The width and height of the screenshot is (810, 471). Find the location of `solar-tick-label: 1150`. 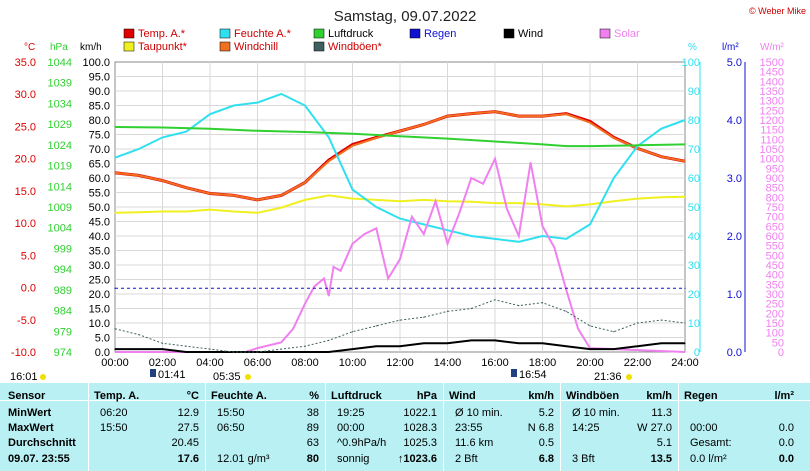

solar-tick-label: 1150 is located at coordinates (772, 131).